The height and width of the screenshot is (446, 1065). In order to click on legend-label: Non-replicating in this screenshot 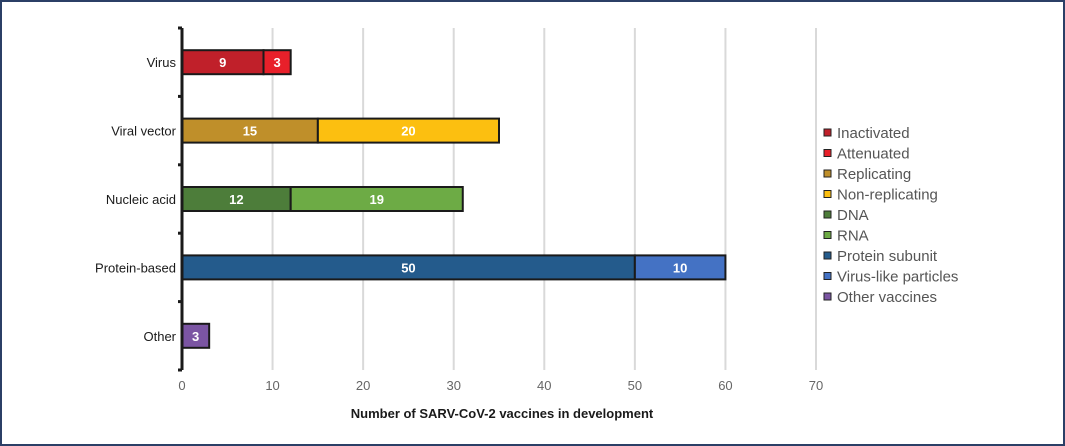, I will do `click(887, 195)`.